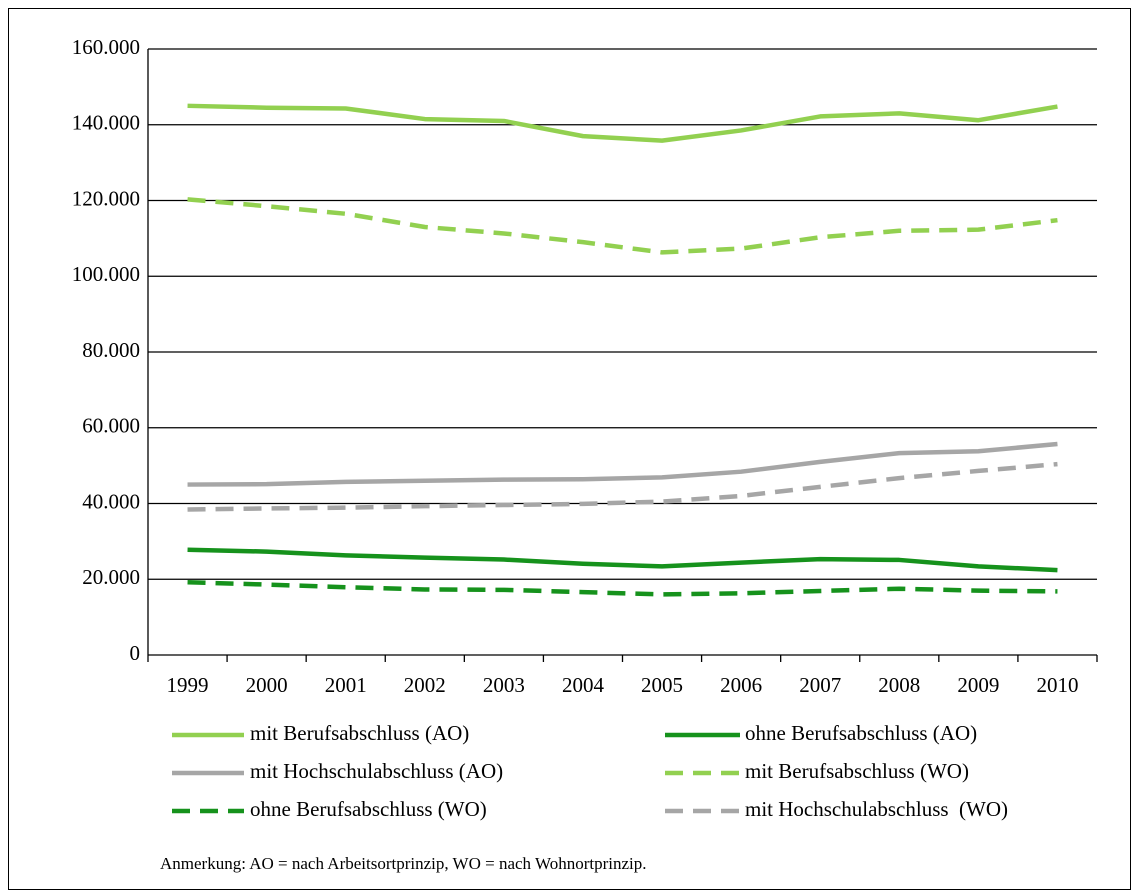 This screenshot has width=1132, height=891. What do you see at coordinates (820, 685) in the screenshot?
I see `x-tick-label: 2007` at bounding box center [820, 685].